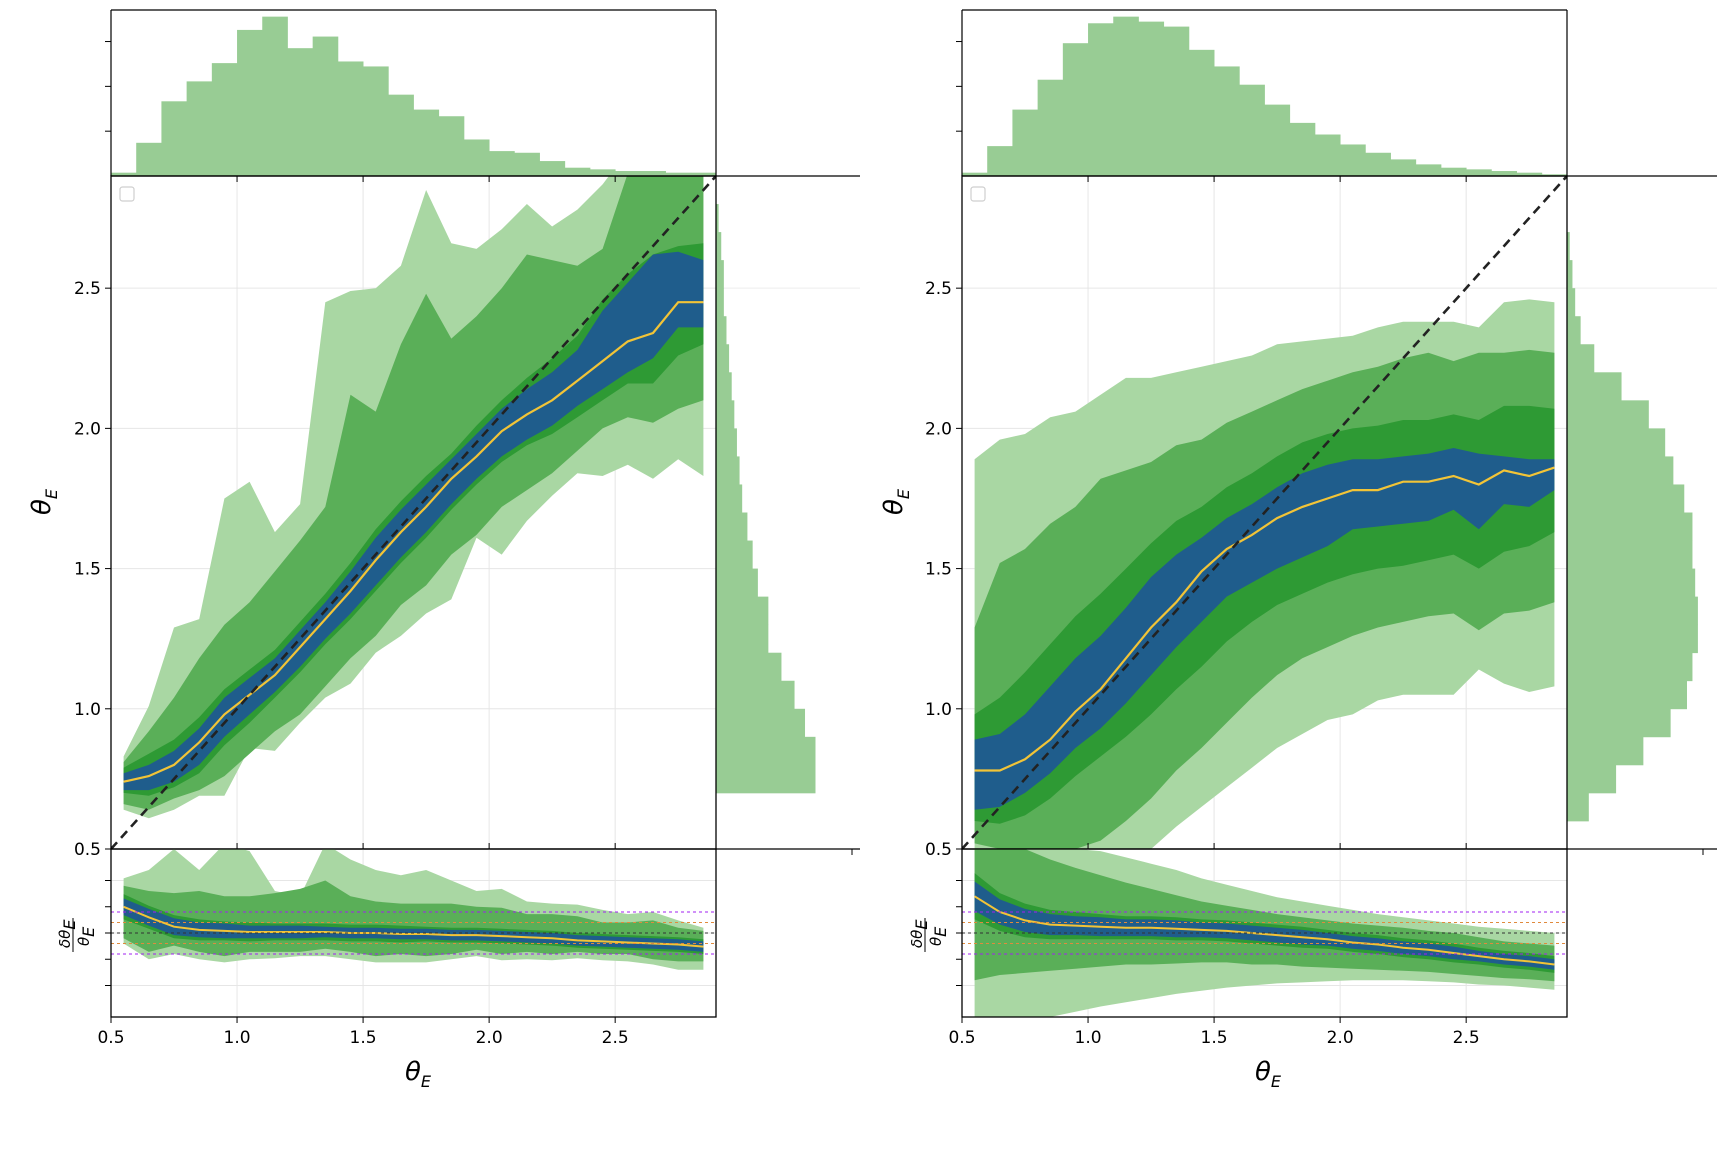 This screenshot has height=1152, width=1728. Describe the element at coordinates (87, 850) in the screenshot. I see `left-ytick-label: 0.5` at that location.